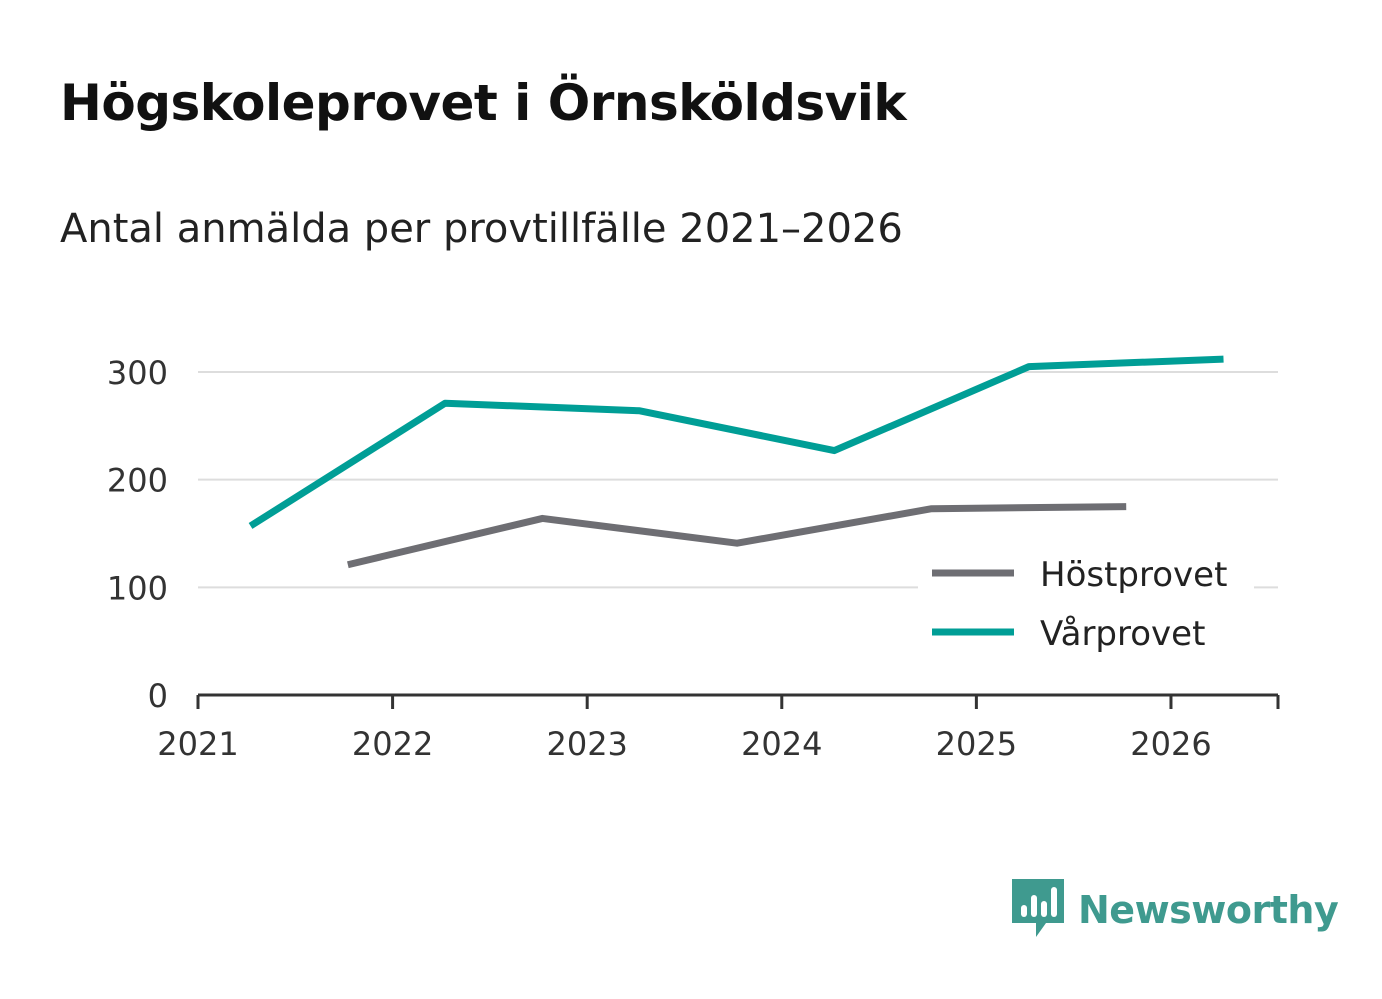 The height and width of the screenshot is (999, 1382). Describe the element at coordinates (1038, 908) in the screenshot. I see `newsworthy-logo-icon` at that location.